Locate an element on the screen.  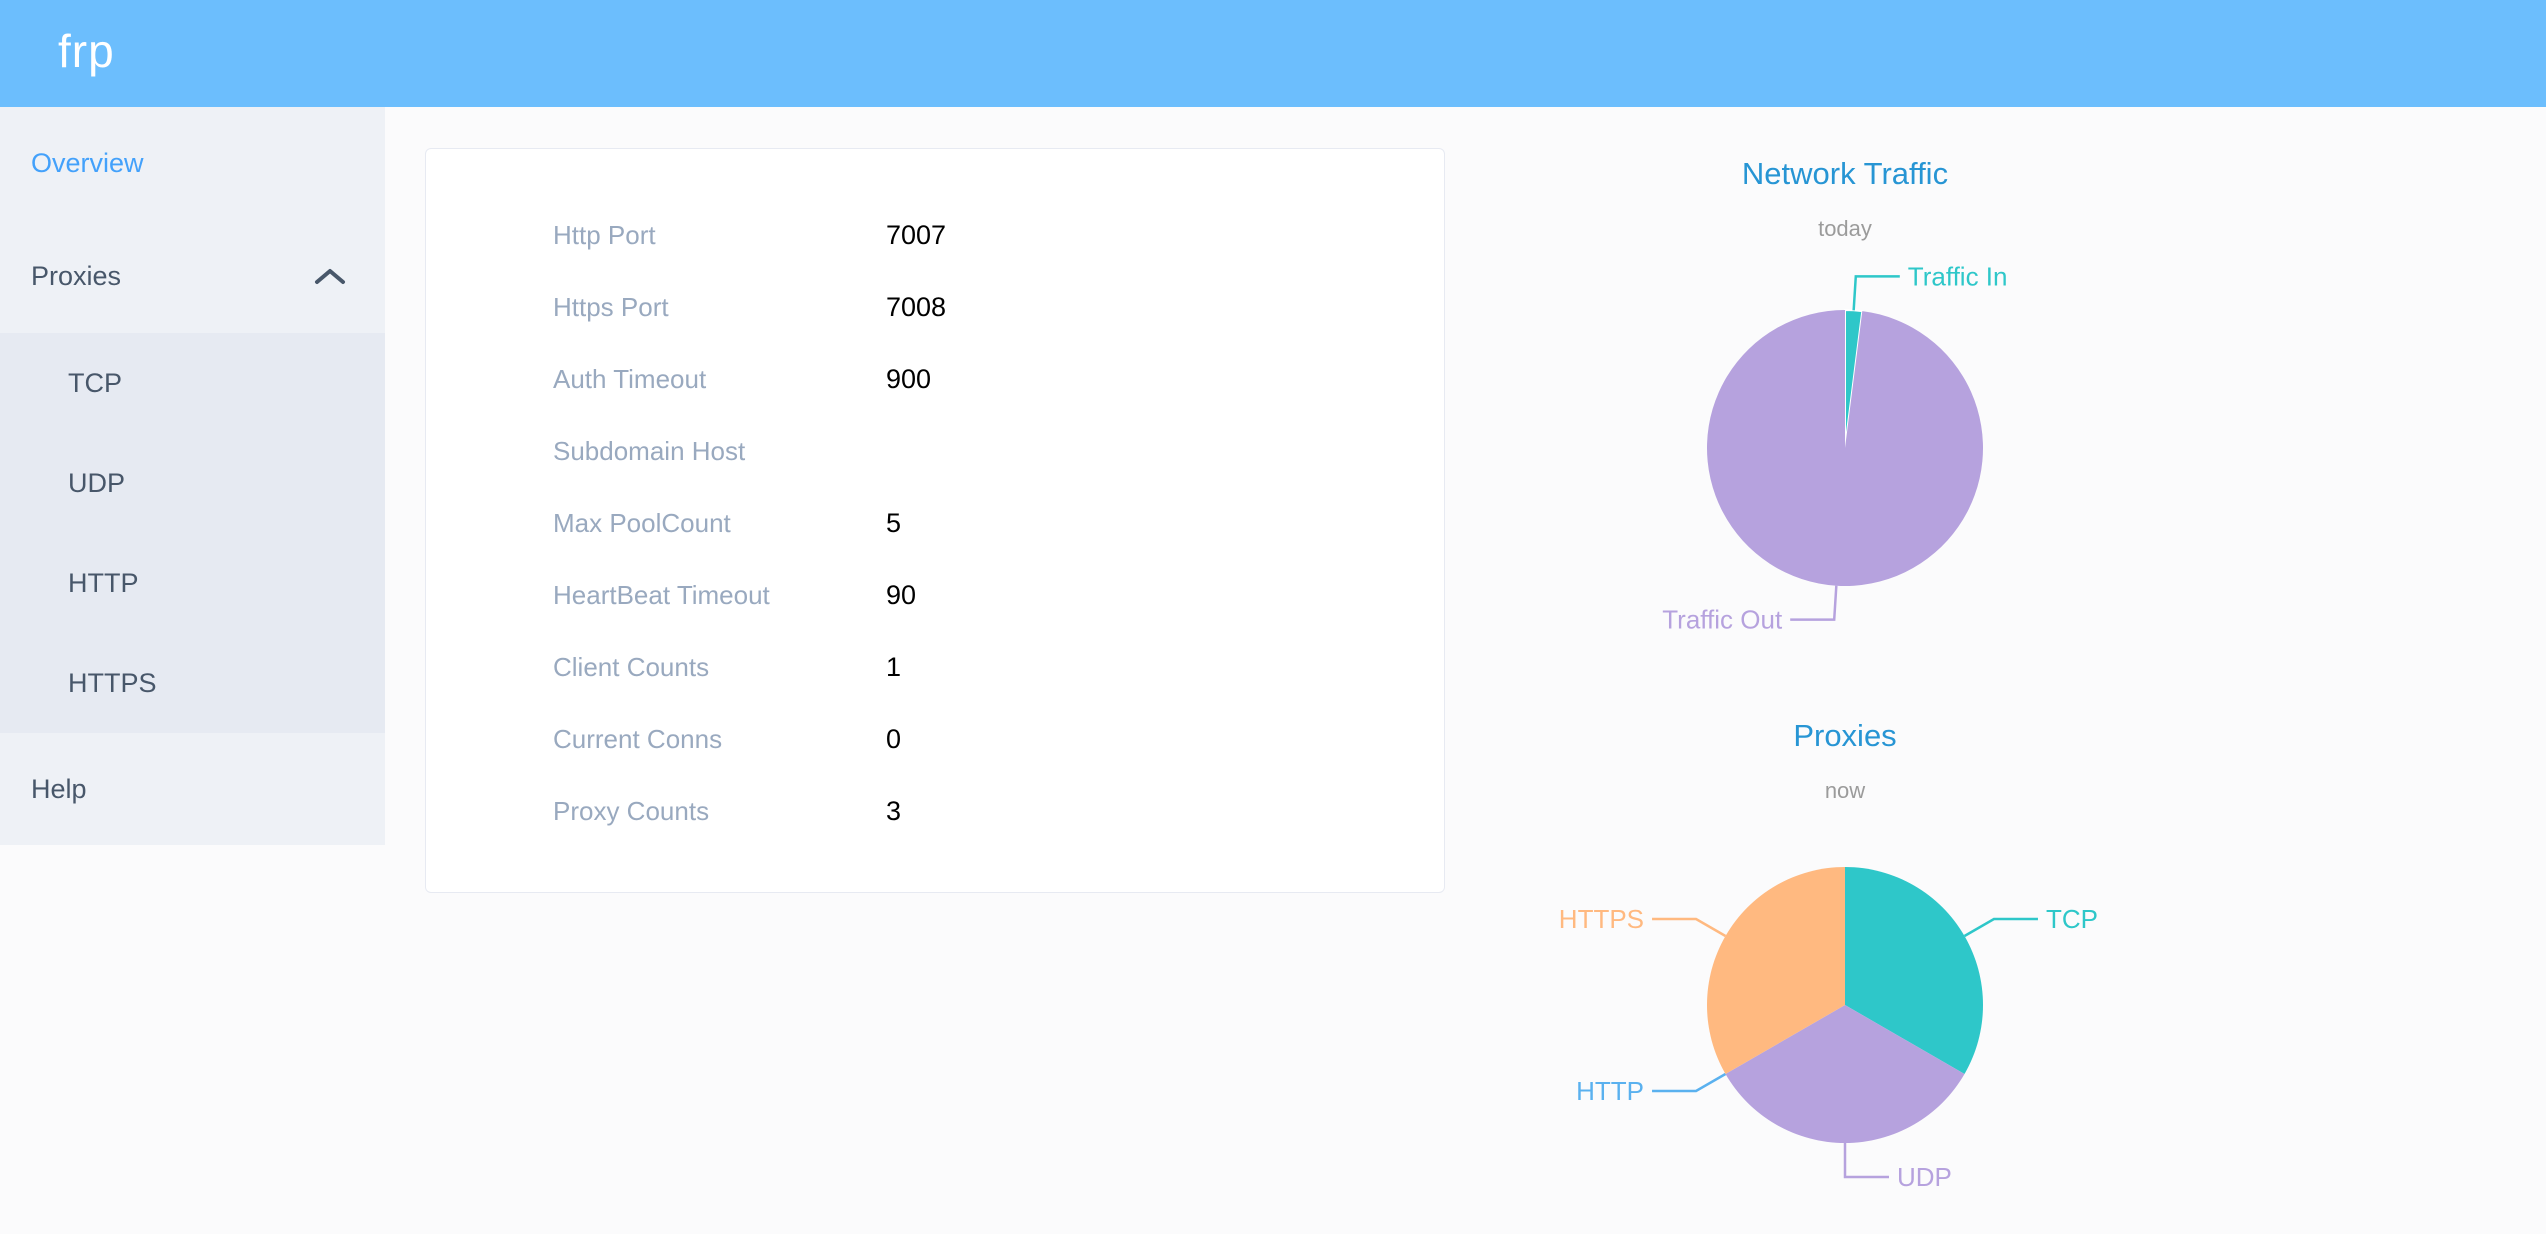
pie-slice-udp is located at coordinates (1845, 1074).